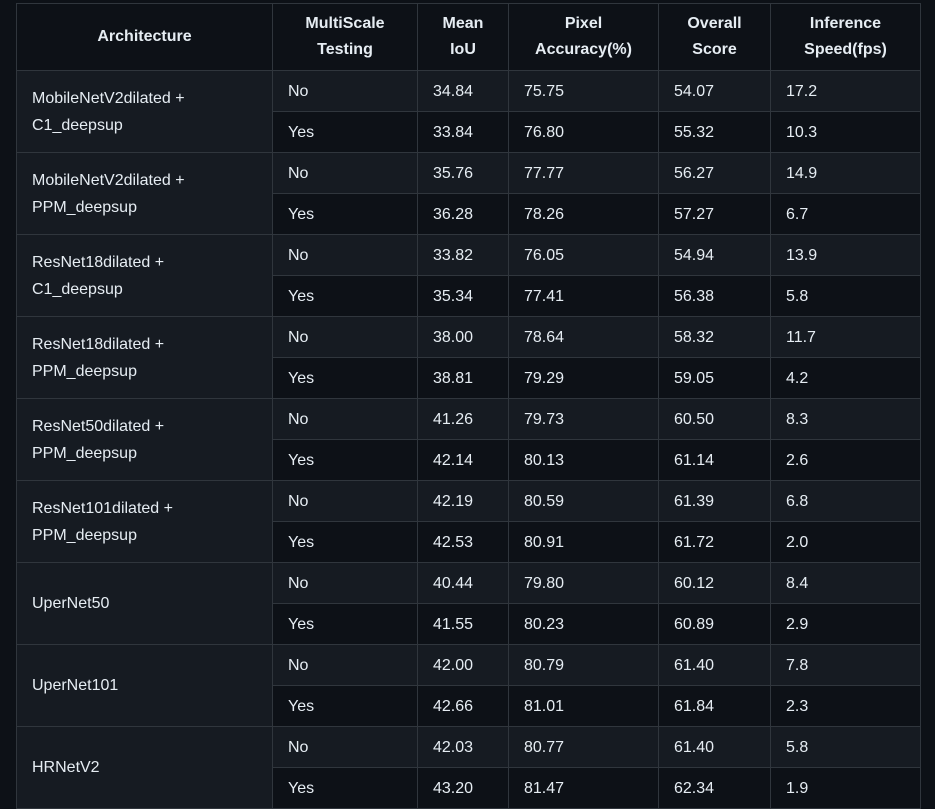 Image resolution: width=935 pixels, height=809 pixels. I want to click on header-inference-speed-line: Inference, so click(845, 23).